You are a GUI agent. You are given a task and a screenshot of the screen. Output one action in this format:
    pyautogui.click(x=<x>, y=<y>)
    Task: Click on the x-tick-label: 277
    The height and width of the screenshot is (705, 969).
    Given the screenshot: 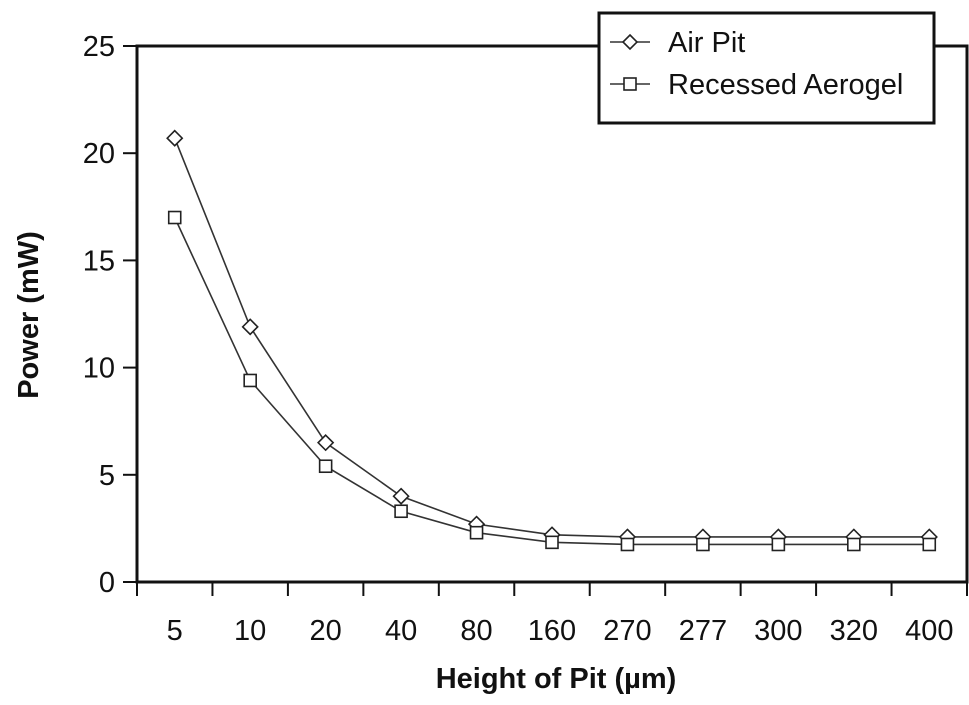 What is the action you would take?
    pyautogui.click(x=703, y=631)
    